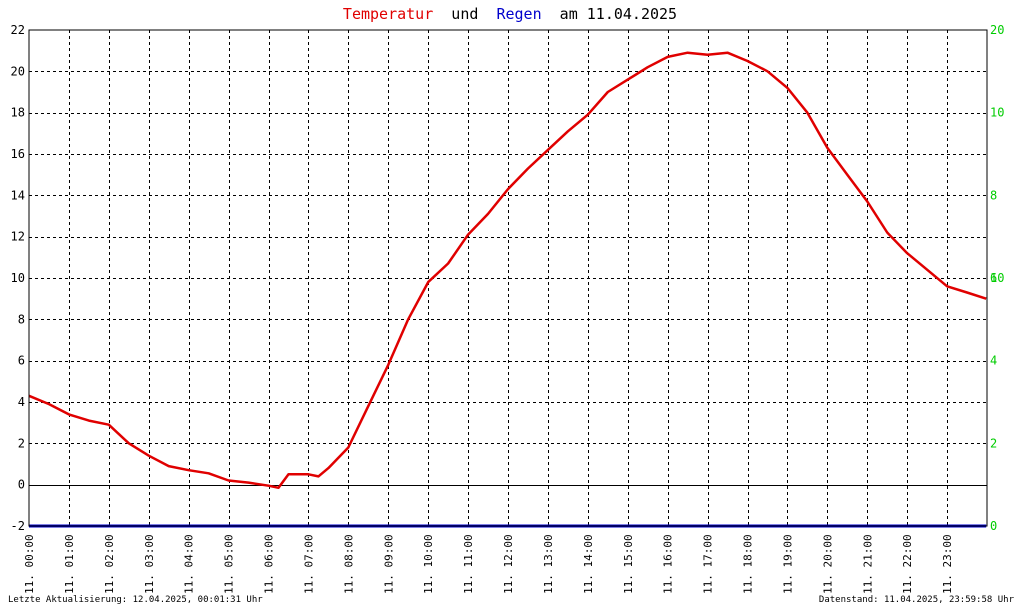  I want to click on left-tick-label: 8, so click(21, 319).